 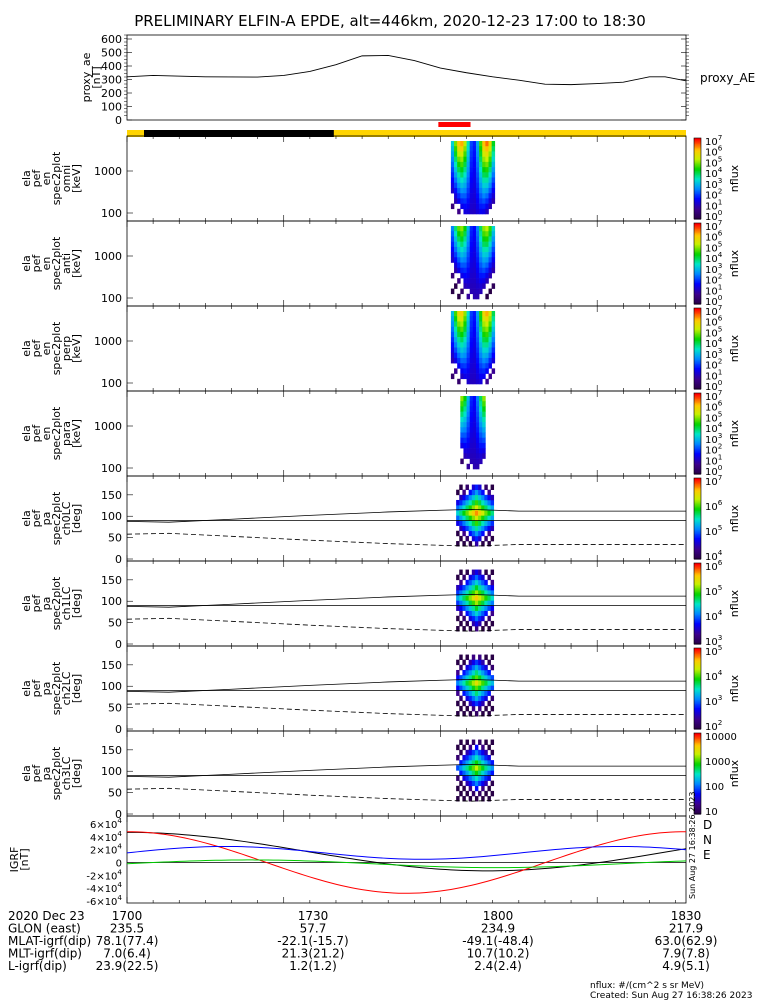 I want to click on ylabel-line: perp, so click(x=66, y=348).